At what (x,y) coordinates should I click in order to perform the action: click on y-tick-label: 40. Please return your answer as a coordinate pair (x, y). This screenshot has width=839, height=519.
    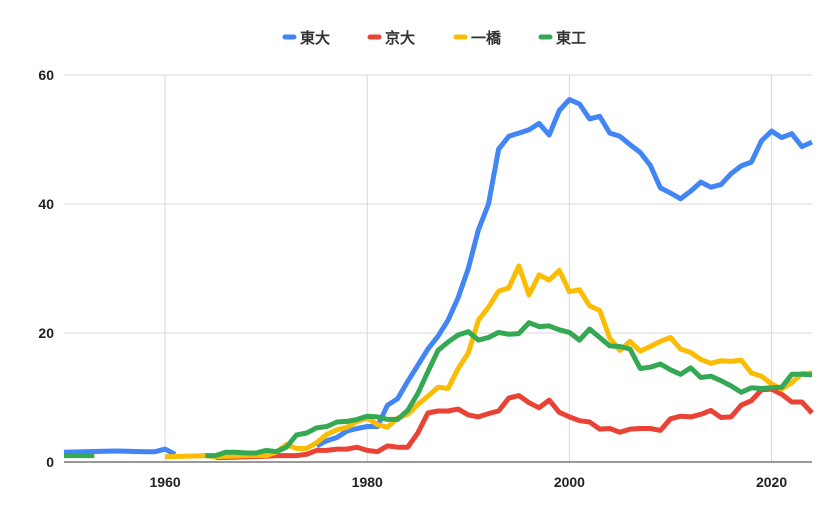
    Looking at the image, I should click on (46, 204).